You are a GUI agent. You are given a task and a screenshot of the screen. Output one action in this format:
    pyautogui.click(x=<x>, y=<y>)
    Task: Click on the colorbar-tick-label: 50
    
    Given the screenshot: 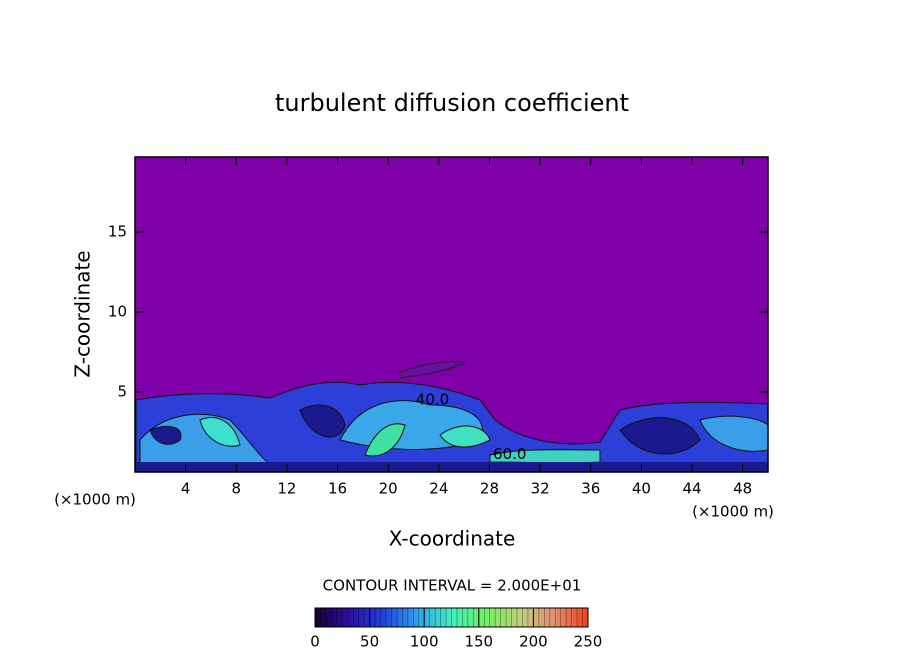 What is the action you would take?
    pyautogui.click(x=369, y=642)
    